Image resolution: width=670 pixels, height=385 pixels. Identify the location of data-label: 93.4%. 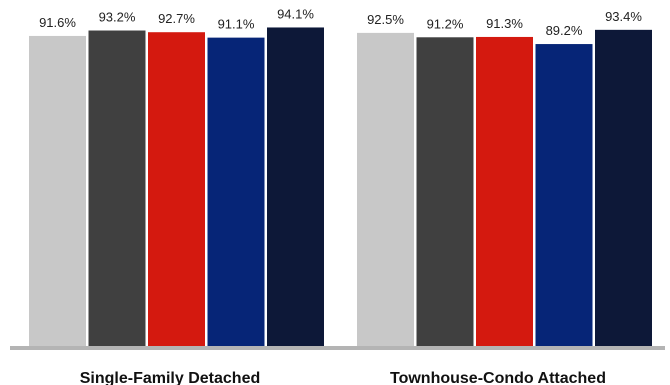
(623, 16).